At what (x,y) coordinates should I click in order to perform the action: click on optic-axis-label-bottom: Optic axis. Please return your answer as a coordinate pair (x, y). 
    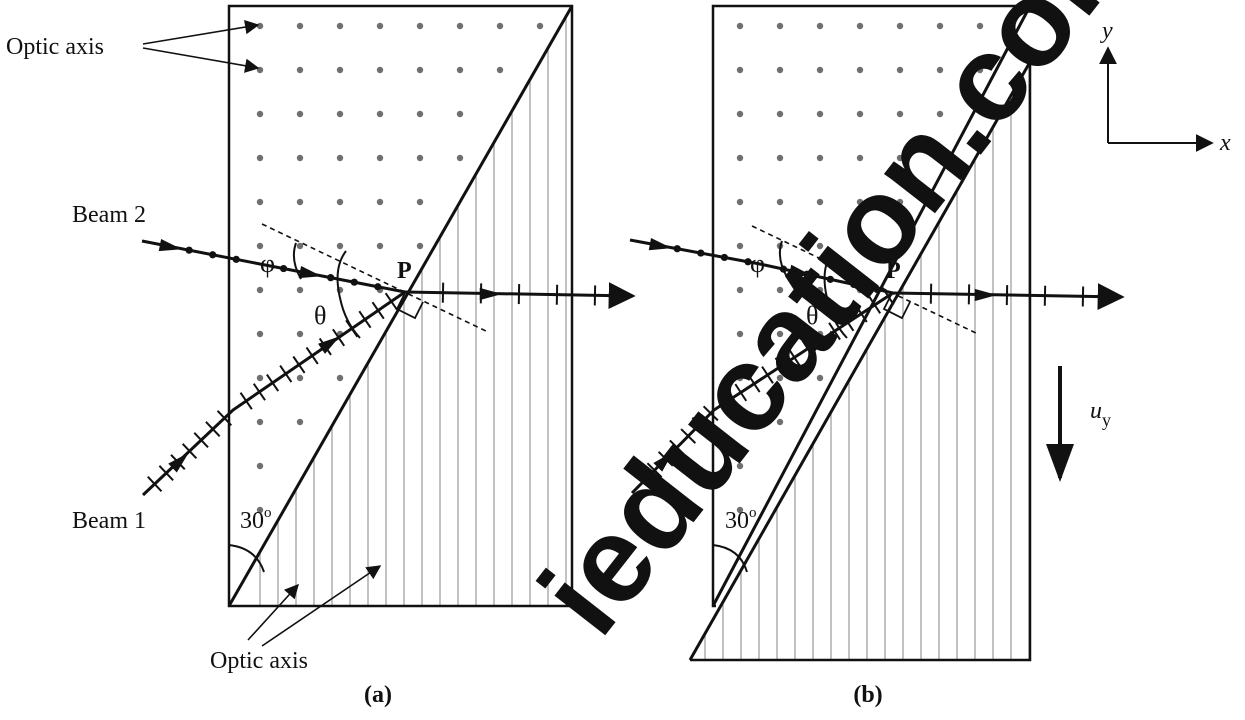
    Looking at the image, I should click on (259, 661).